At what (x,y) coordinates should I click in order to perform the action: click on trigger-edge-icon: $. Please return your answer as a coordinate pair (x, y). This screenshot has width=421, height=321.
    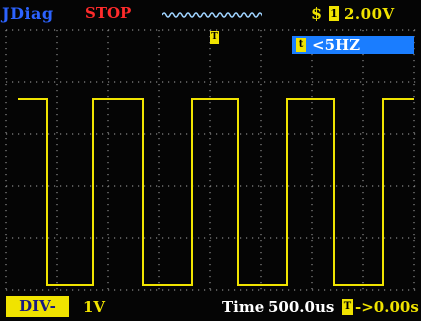
    Looking at the image, I should click on (317, 13).